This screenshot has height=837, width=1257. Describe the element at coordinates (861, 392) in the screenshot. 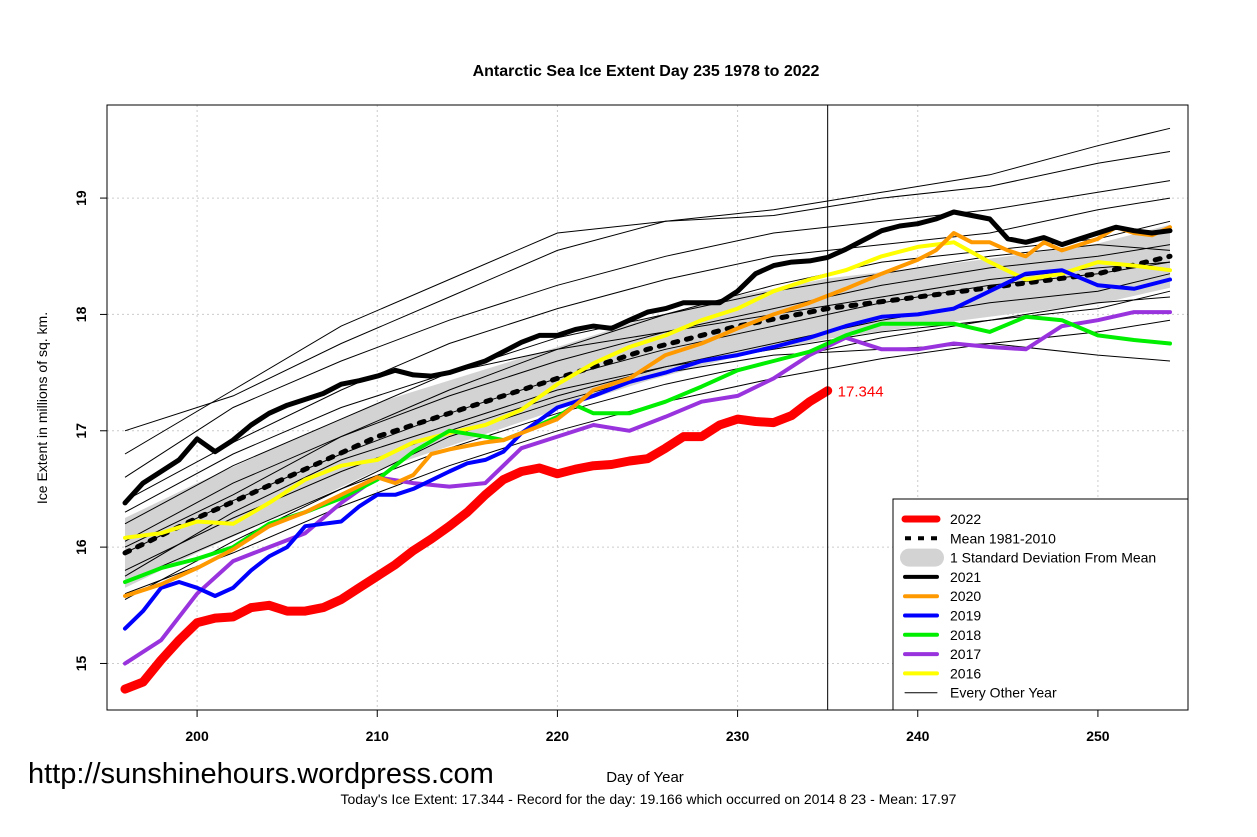

I see `current-value-label: 17.344` at that location.